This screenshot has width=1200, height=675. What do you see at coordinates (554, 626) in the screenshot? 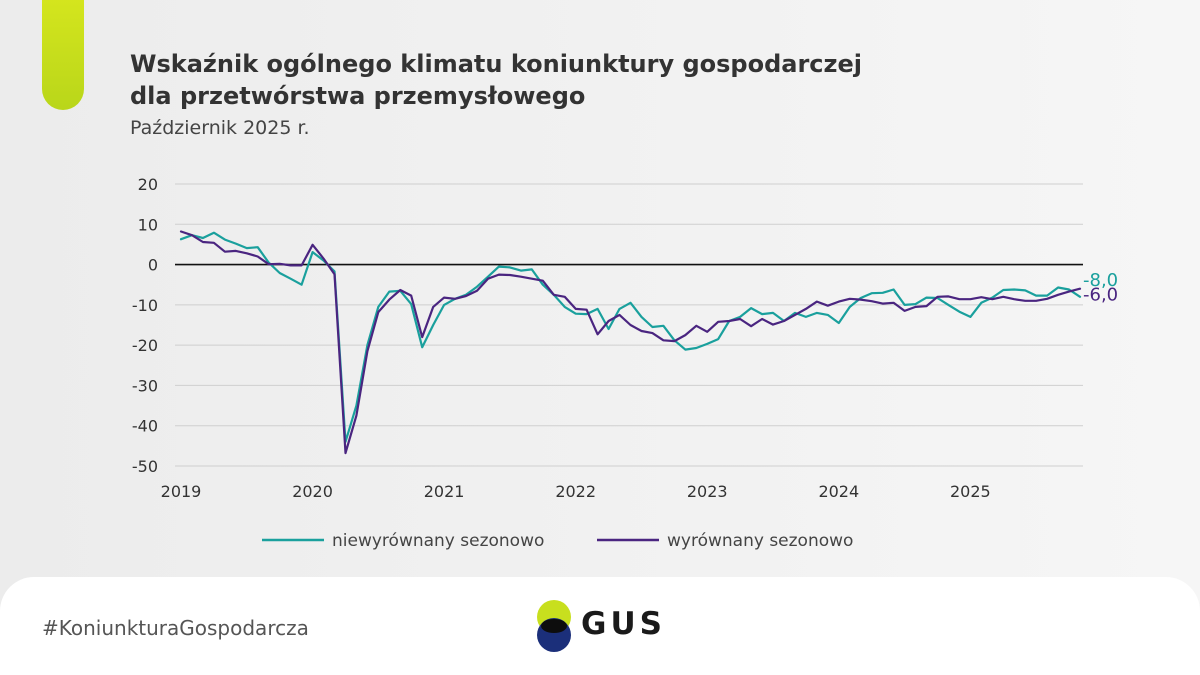
I see `gus-logo-icon` at bounding box center [554, 626].